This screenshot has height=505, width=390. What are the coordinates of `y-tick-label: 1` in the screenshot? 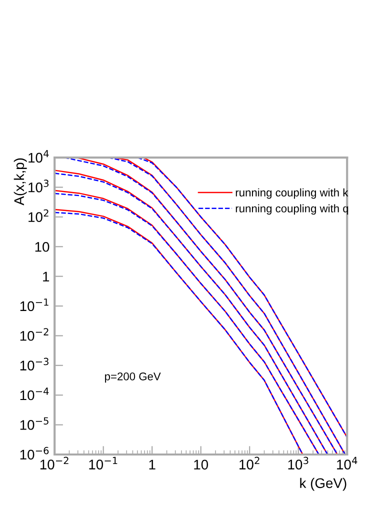 It's located at (46, 277).